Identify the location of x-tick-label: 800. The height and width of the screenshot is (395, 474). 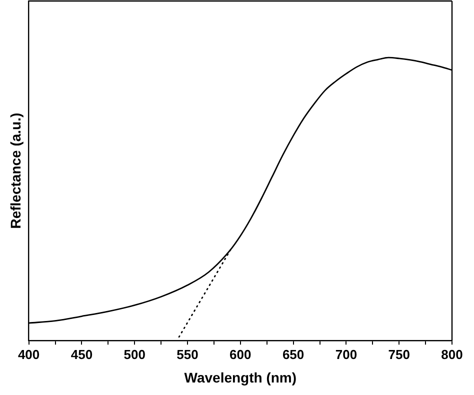
(452, 354).